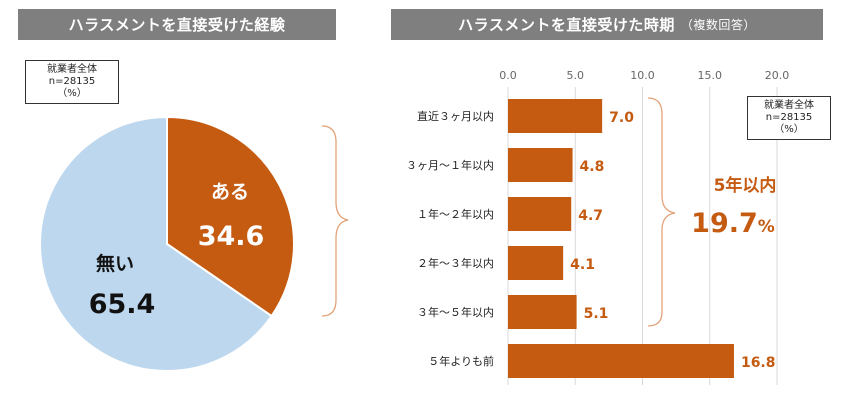 The width and height of the screenshot is (846, 400). I want to click on right-note-line2: n=28135, so click(789, 117).